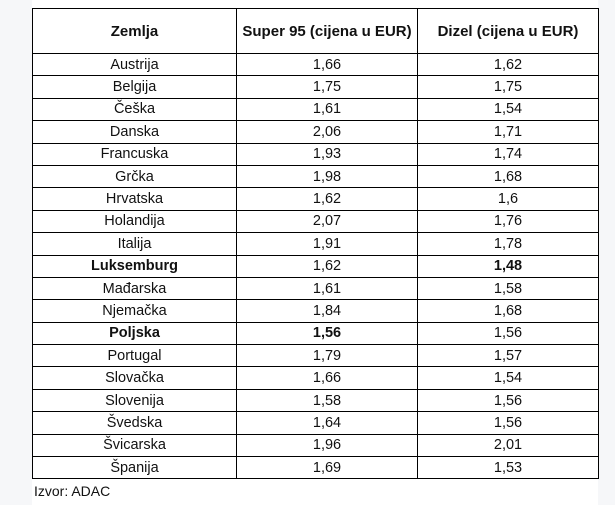  What do you see at coordinates (134, 468) in the screenshot?
I see `cell-country: Španija` at bounding box center [134, 468].